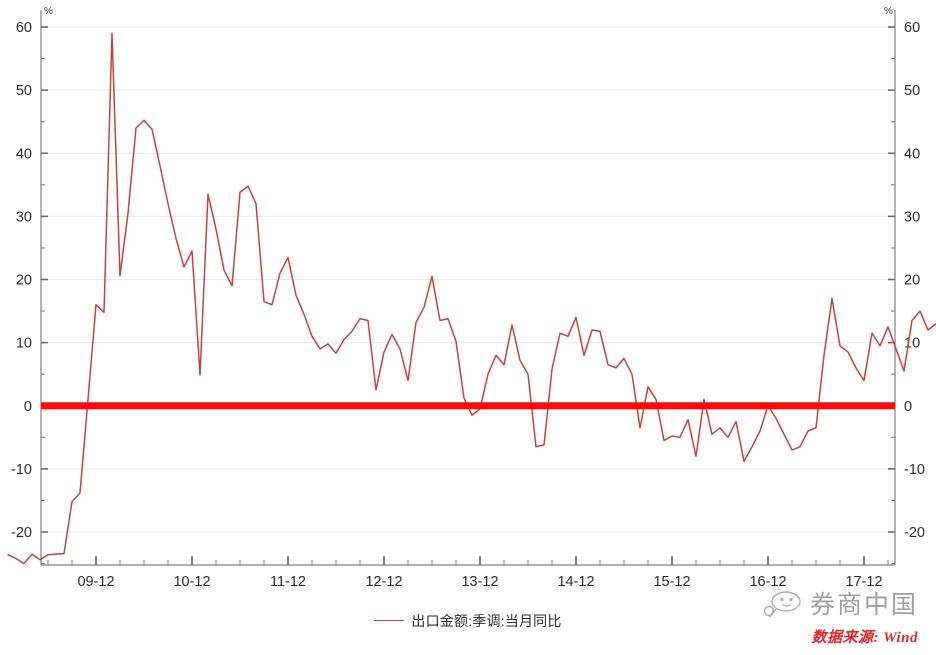  What do you see at coordinates (888, 11) in the screenshot?
I see `y-axis-unit-right: %` at bounding box center [888, 11].